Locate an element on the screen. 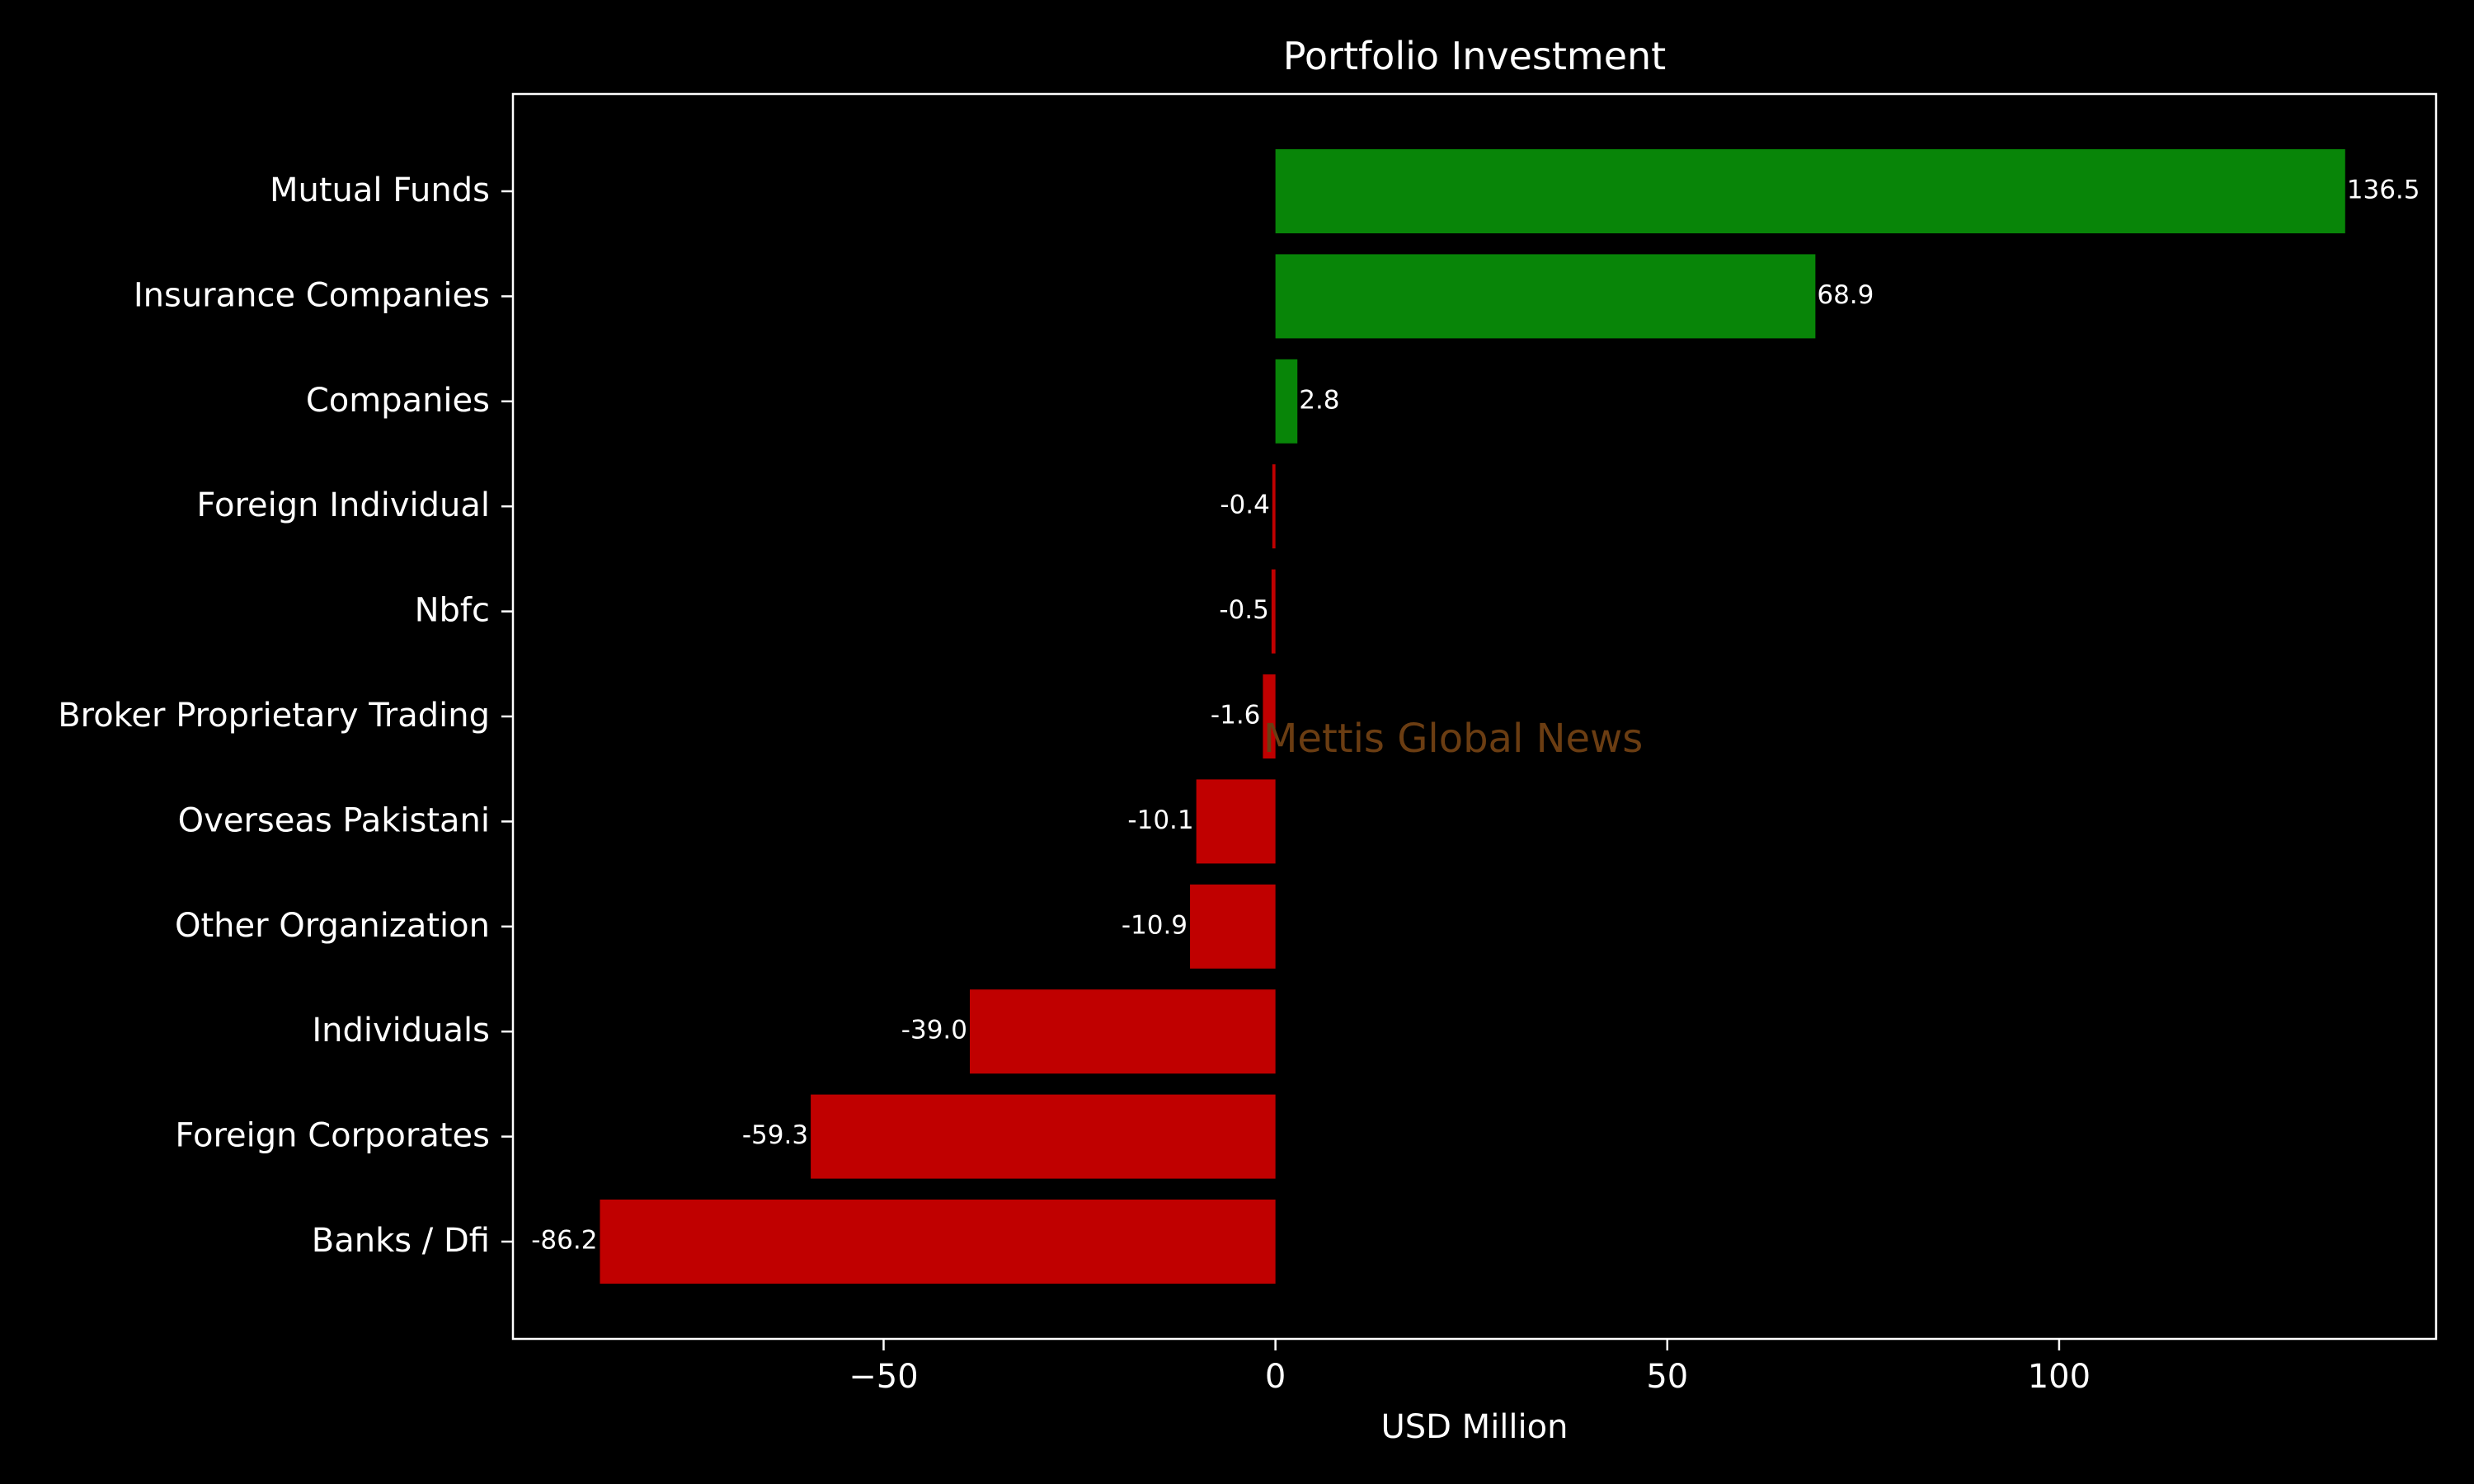 The width and height of the screenshot is (2474, 1484). data-label: -1.6 is located at coordinates (1236, 715).